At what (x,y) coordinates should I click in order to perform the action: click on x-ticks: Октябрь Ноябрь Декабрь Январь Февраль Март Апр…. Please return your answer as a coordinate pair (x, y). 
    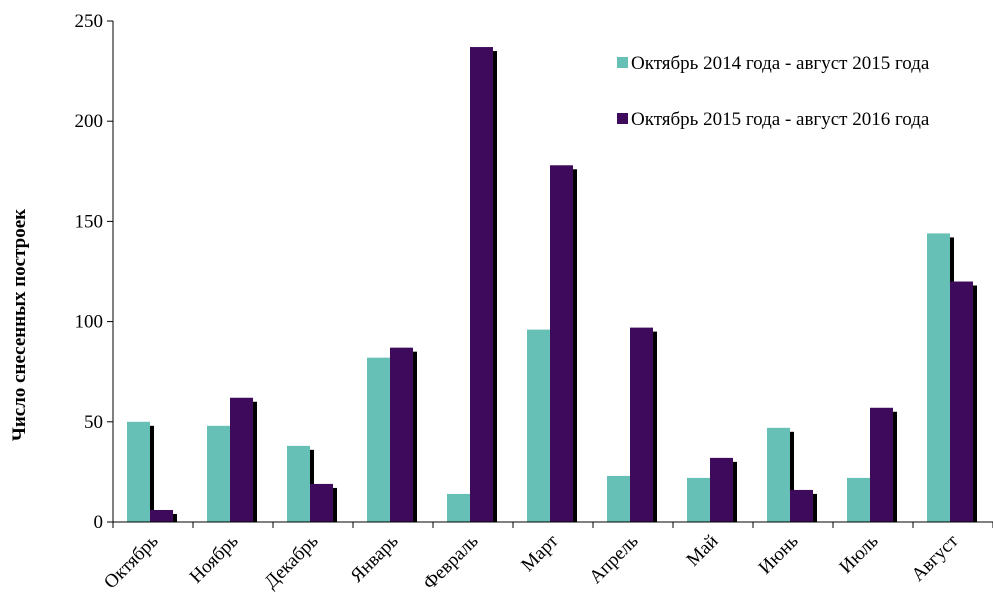
    Looking at the image, I should click on (546, 558).